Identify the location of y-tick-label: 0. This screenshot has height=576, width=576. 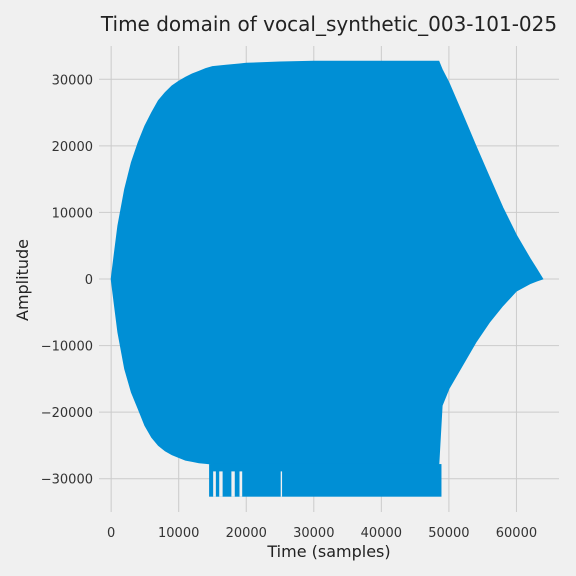
(89, 280).